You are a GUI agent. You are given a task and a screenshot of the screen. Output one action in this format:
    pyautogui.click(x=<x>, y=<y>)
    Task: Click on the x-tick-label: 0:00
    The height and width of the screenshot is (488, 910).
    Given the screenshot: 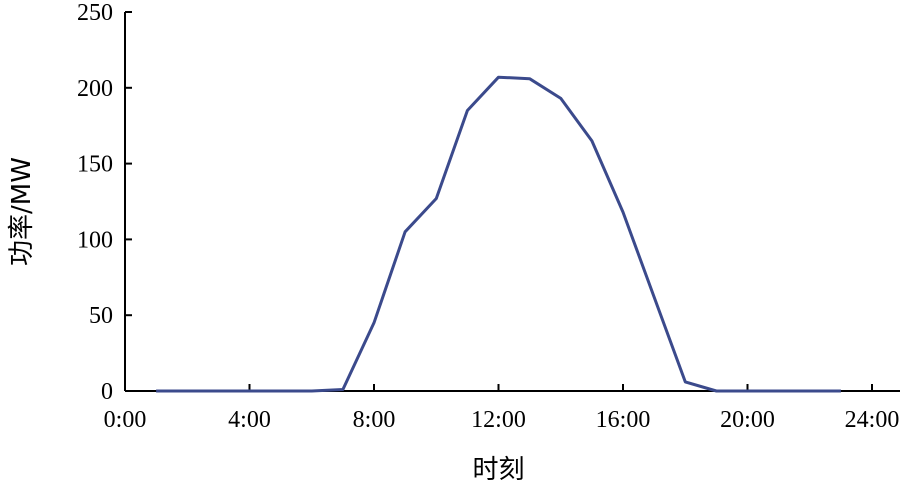 What is the action you would take?
    pyautogui.click(x=125, y=420)
    